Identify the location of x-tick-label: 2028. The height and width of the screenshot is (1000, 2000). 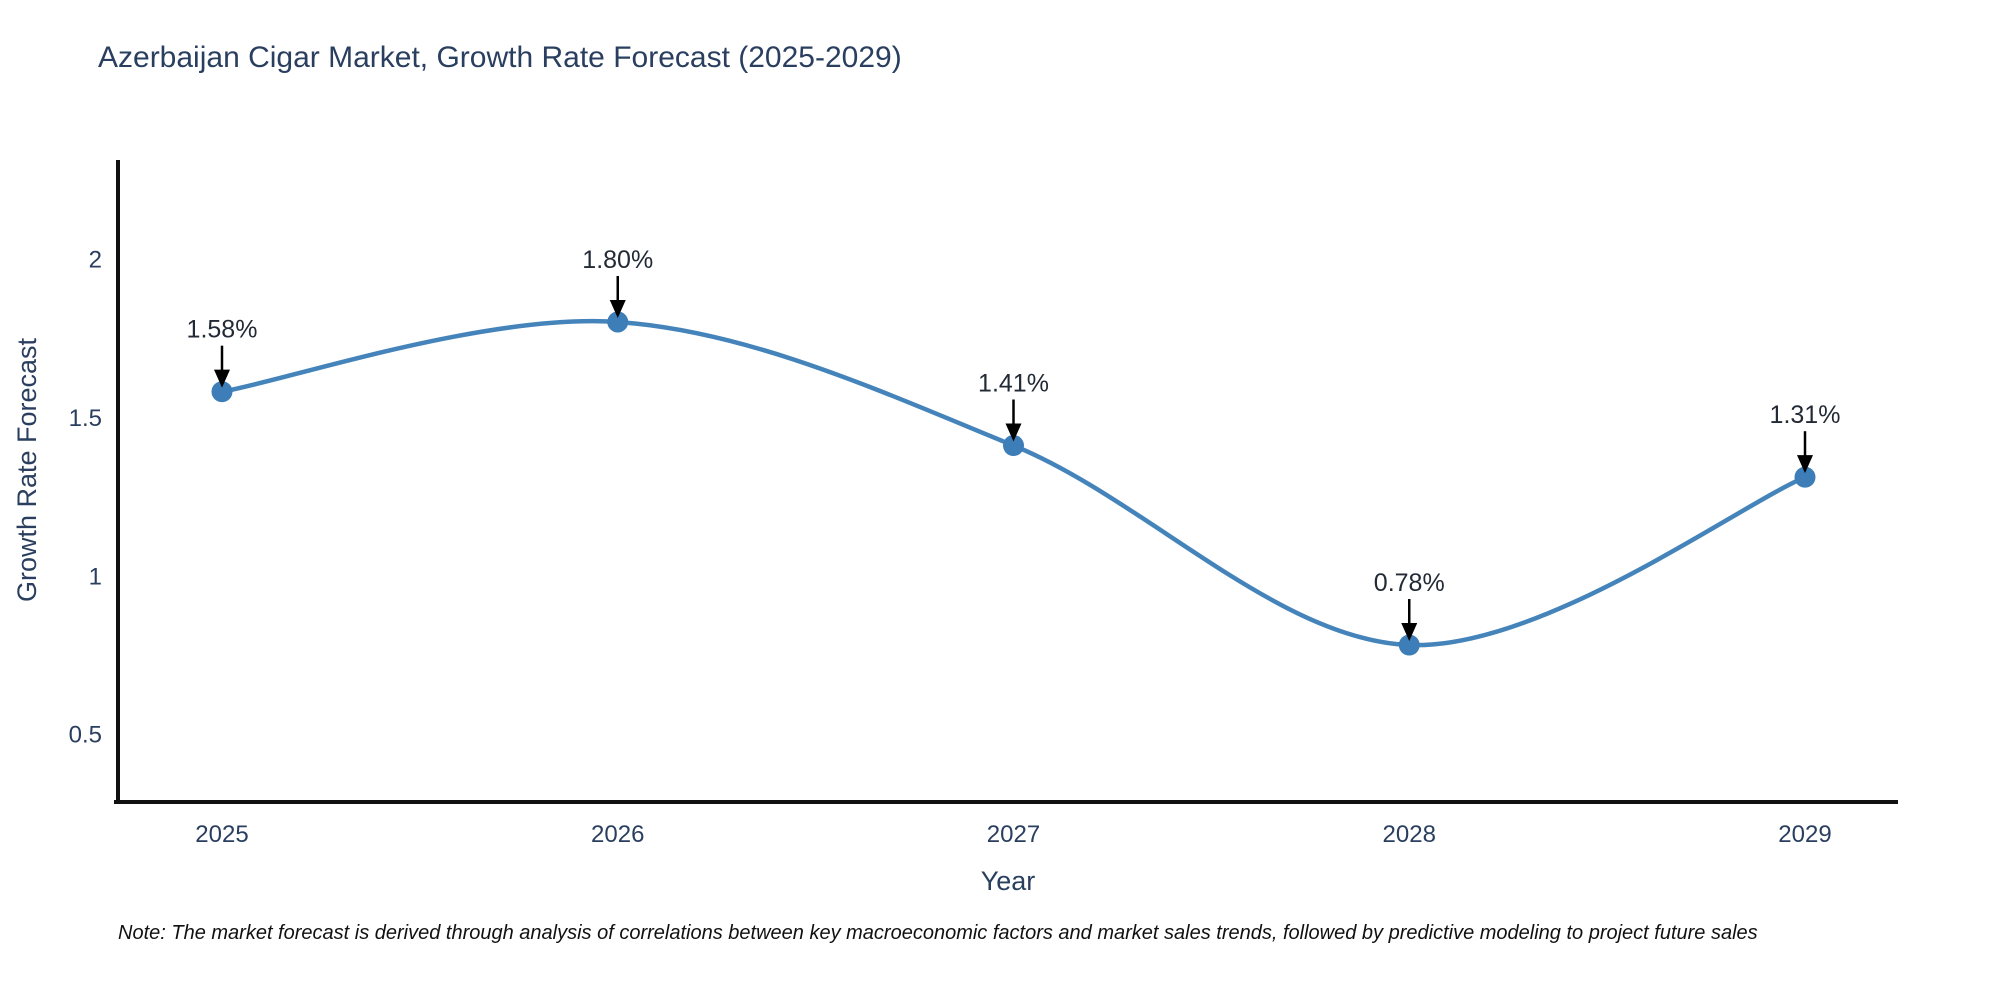
(1409, 834).